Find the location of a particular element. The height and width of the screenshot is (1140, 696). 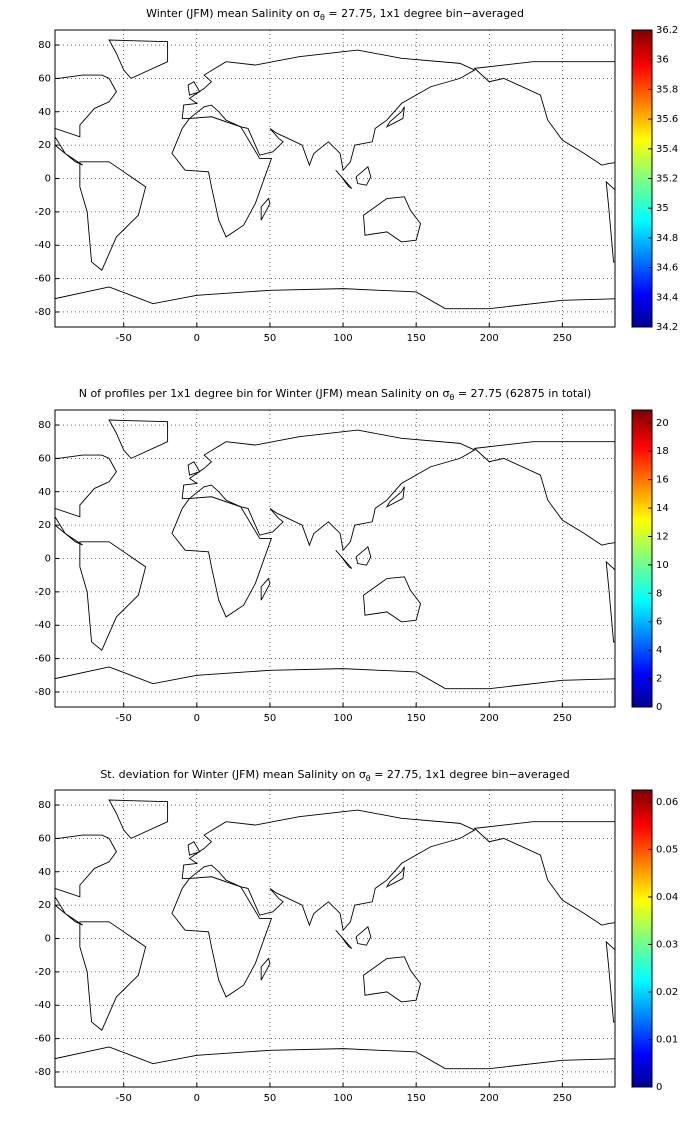

colorbar-tick-label: 0.03 is located at coordinates (667, 944).